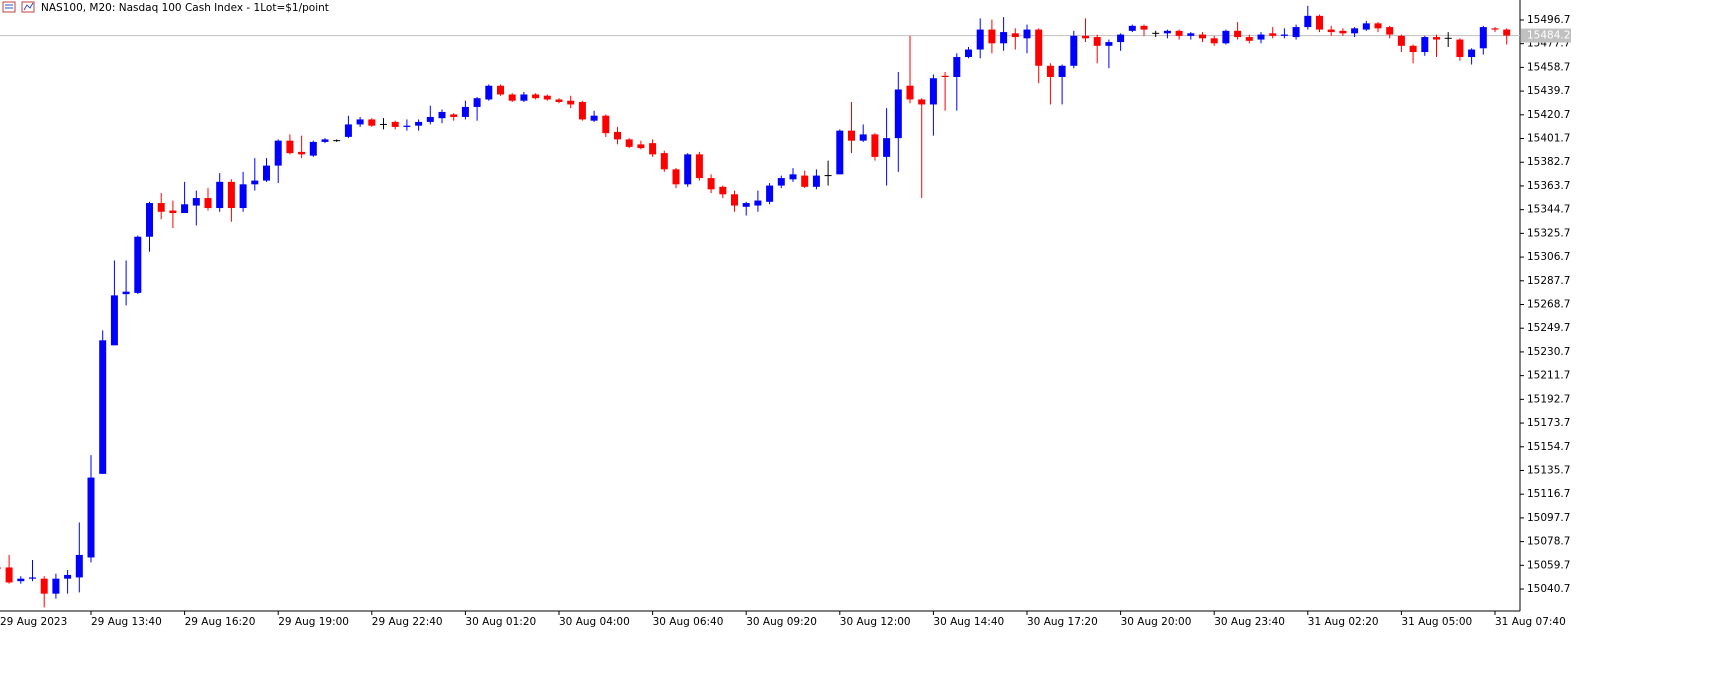 The image size is (1716, 691). What do you see at coordinates (1249, 622) in the screenshot?
I see `x-tick-label: 30 Aug 23:40` at bounding box center [1249, 622].